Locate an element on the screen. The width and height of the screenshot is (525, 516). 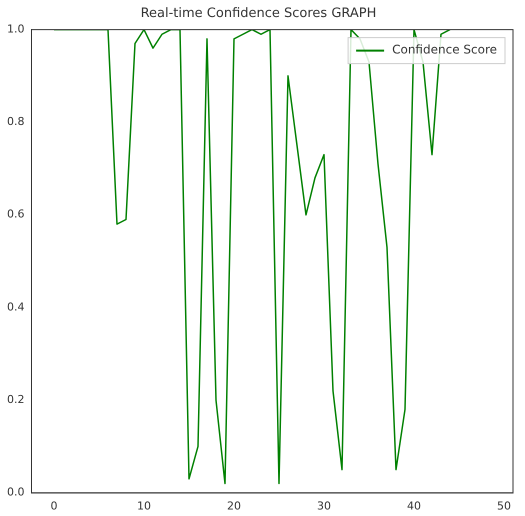
chart-title: Real-time Confidence Scores GRAPH is located at coordinates (258, 14).